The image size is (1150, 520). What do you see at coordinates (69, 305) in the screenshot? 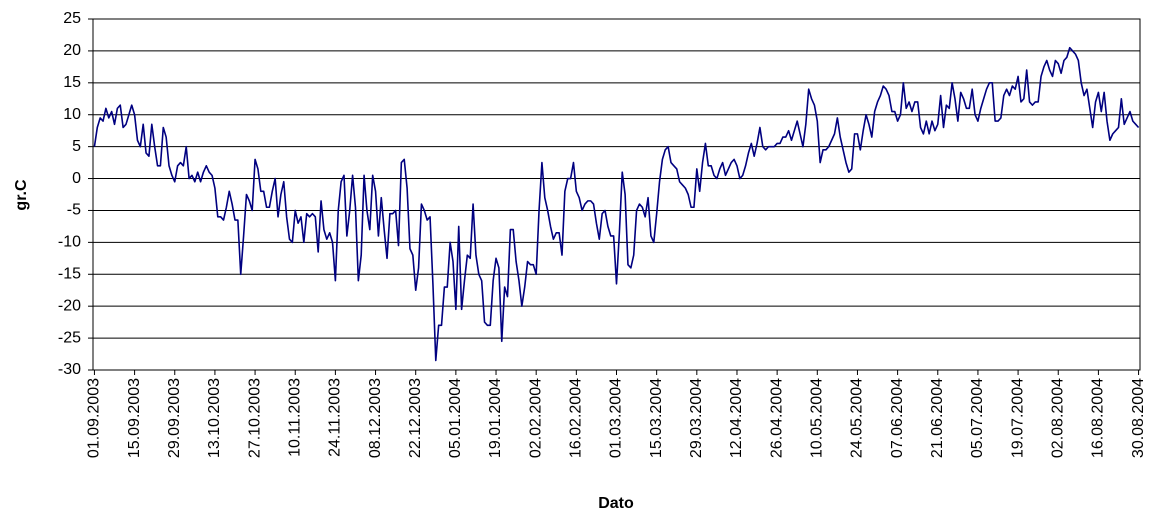
I see `y-tick-label: -20` at bounding box center [69, 305].